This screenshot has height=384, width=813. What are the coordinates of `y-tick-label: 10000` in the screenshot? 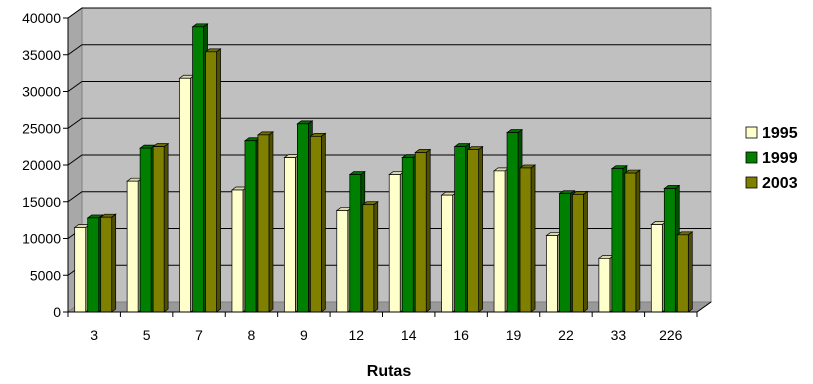 It's located at (41, 239).